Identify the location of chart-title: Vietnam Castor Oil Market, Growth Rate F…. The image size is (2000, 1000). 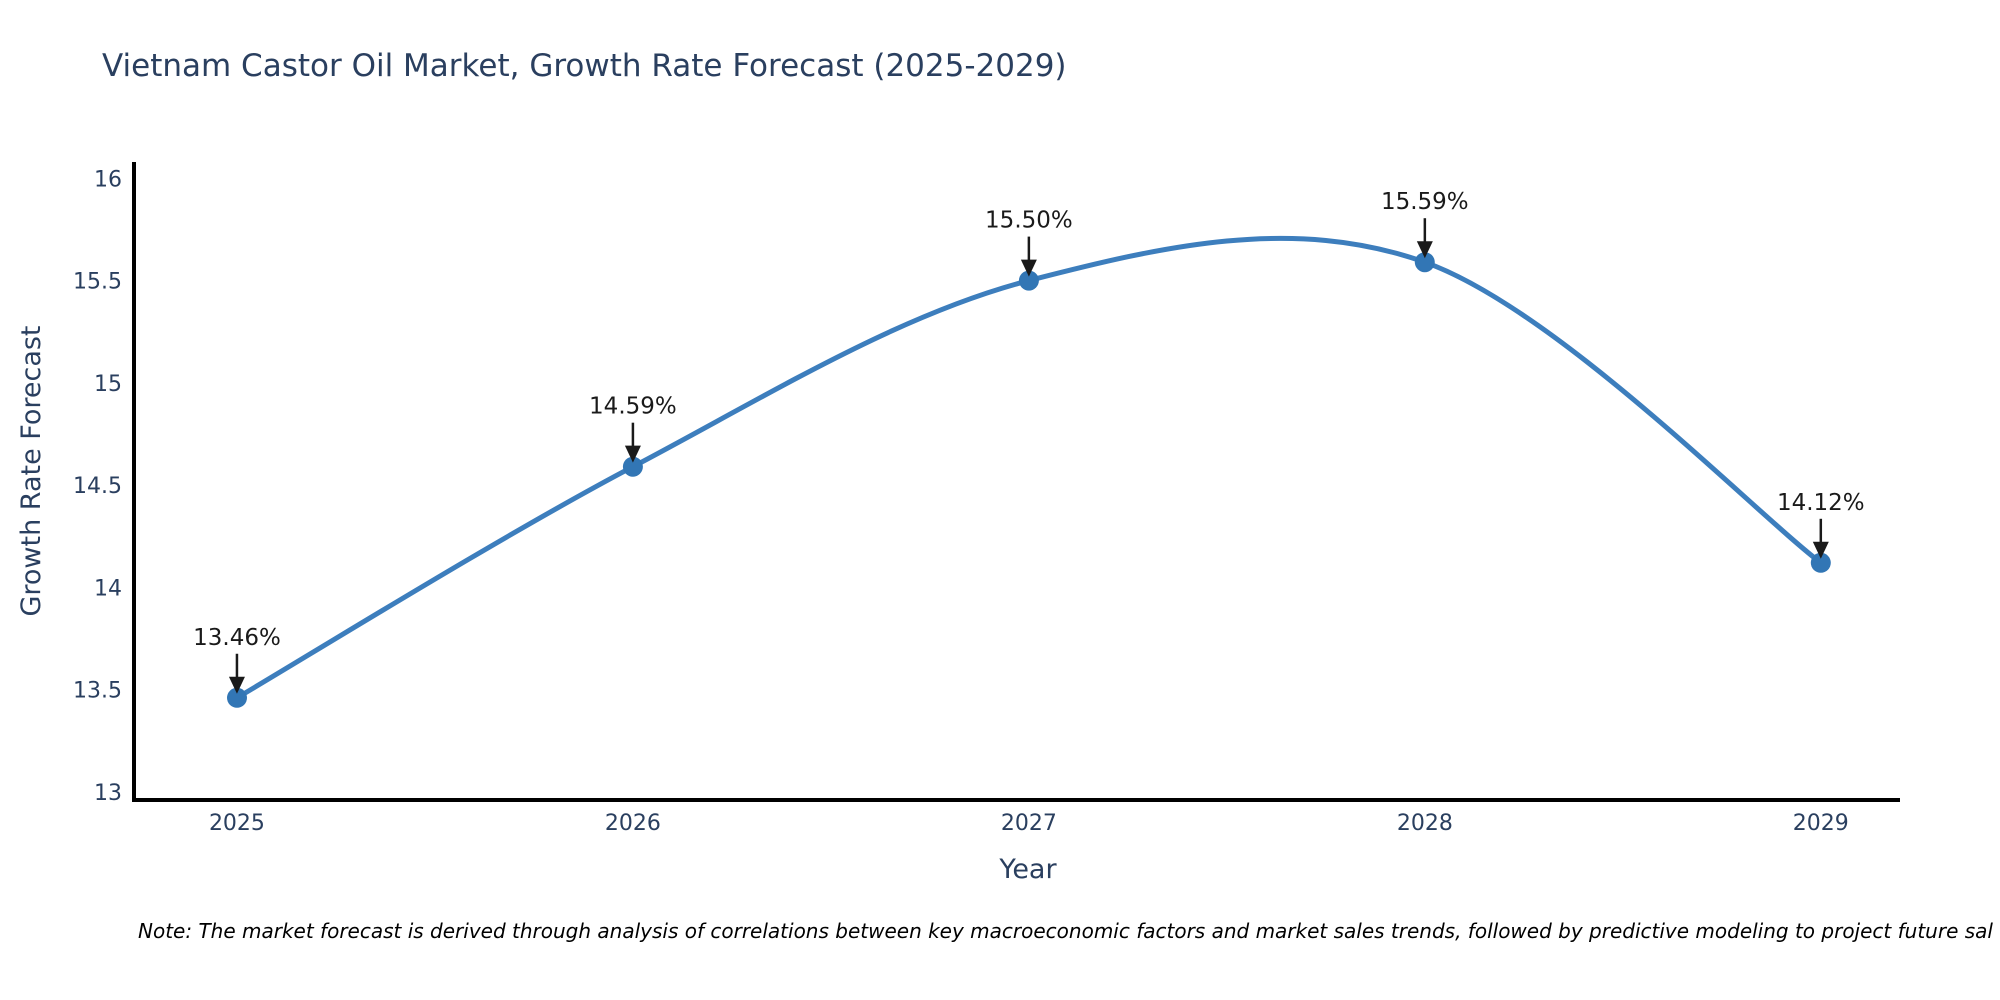
(584, 66).